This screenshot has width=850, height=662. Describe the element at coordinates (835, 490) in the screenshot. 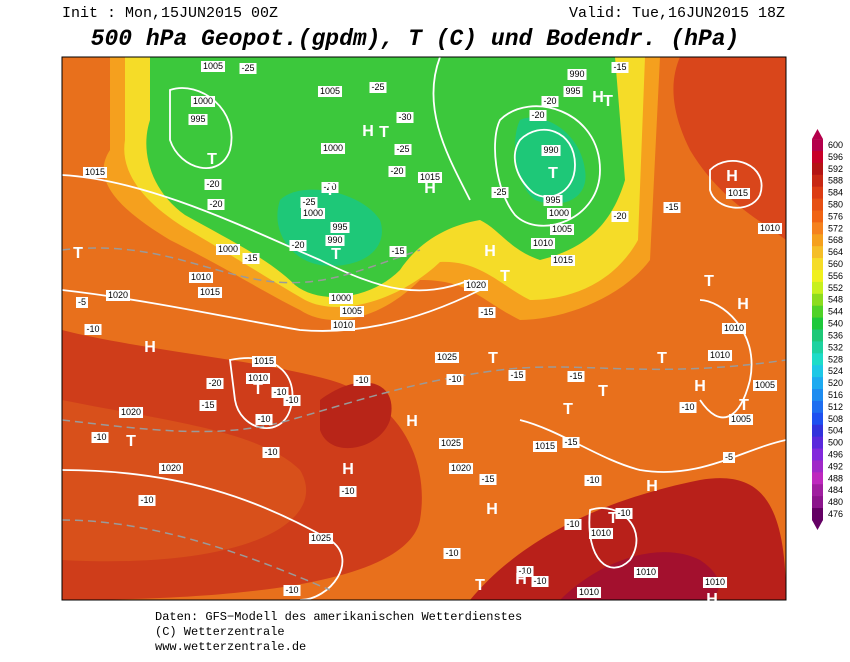

I see `legend-level: 484` at that location.